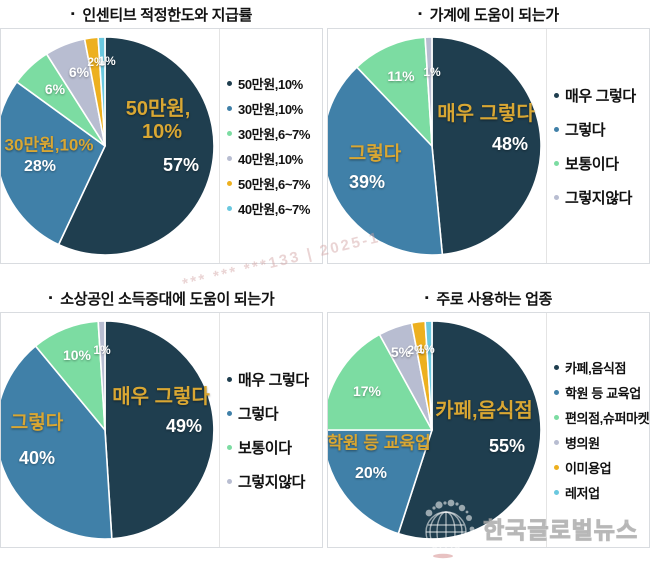  I want to click on pie-chart: 카페,음식점 55% 학원 등 교육업 20% 17% 5% 2% 1%, so click(437, 430).